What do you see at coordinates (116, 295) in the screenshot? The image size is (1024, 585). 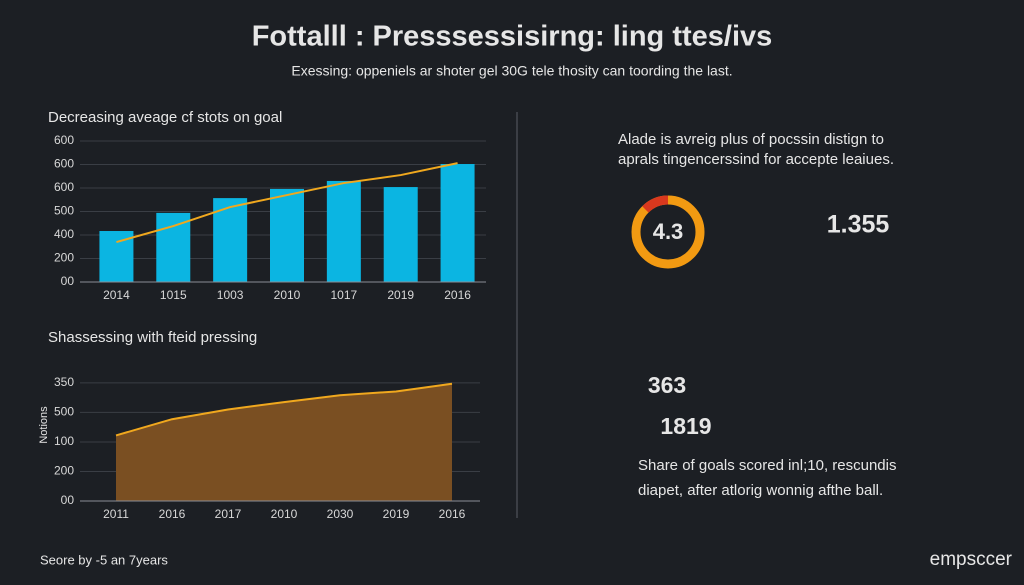 I see `x-tick-label: 2014` at bounding box center [116, 295].